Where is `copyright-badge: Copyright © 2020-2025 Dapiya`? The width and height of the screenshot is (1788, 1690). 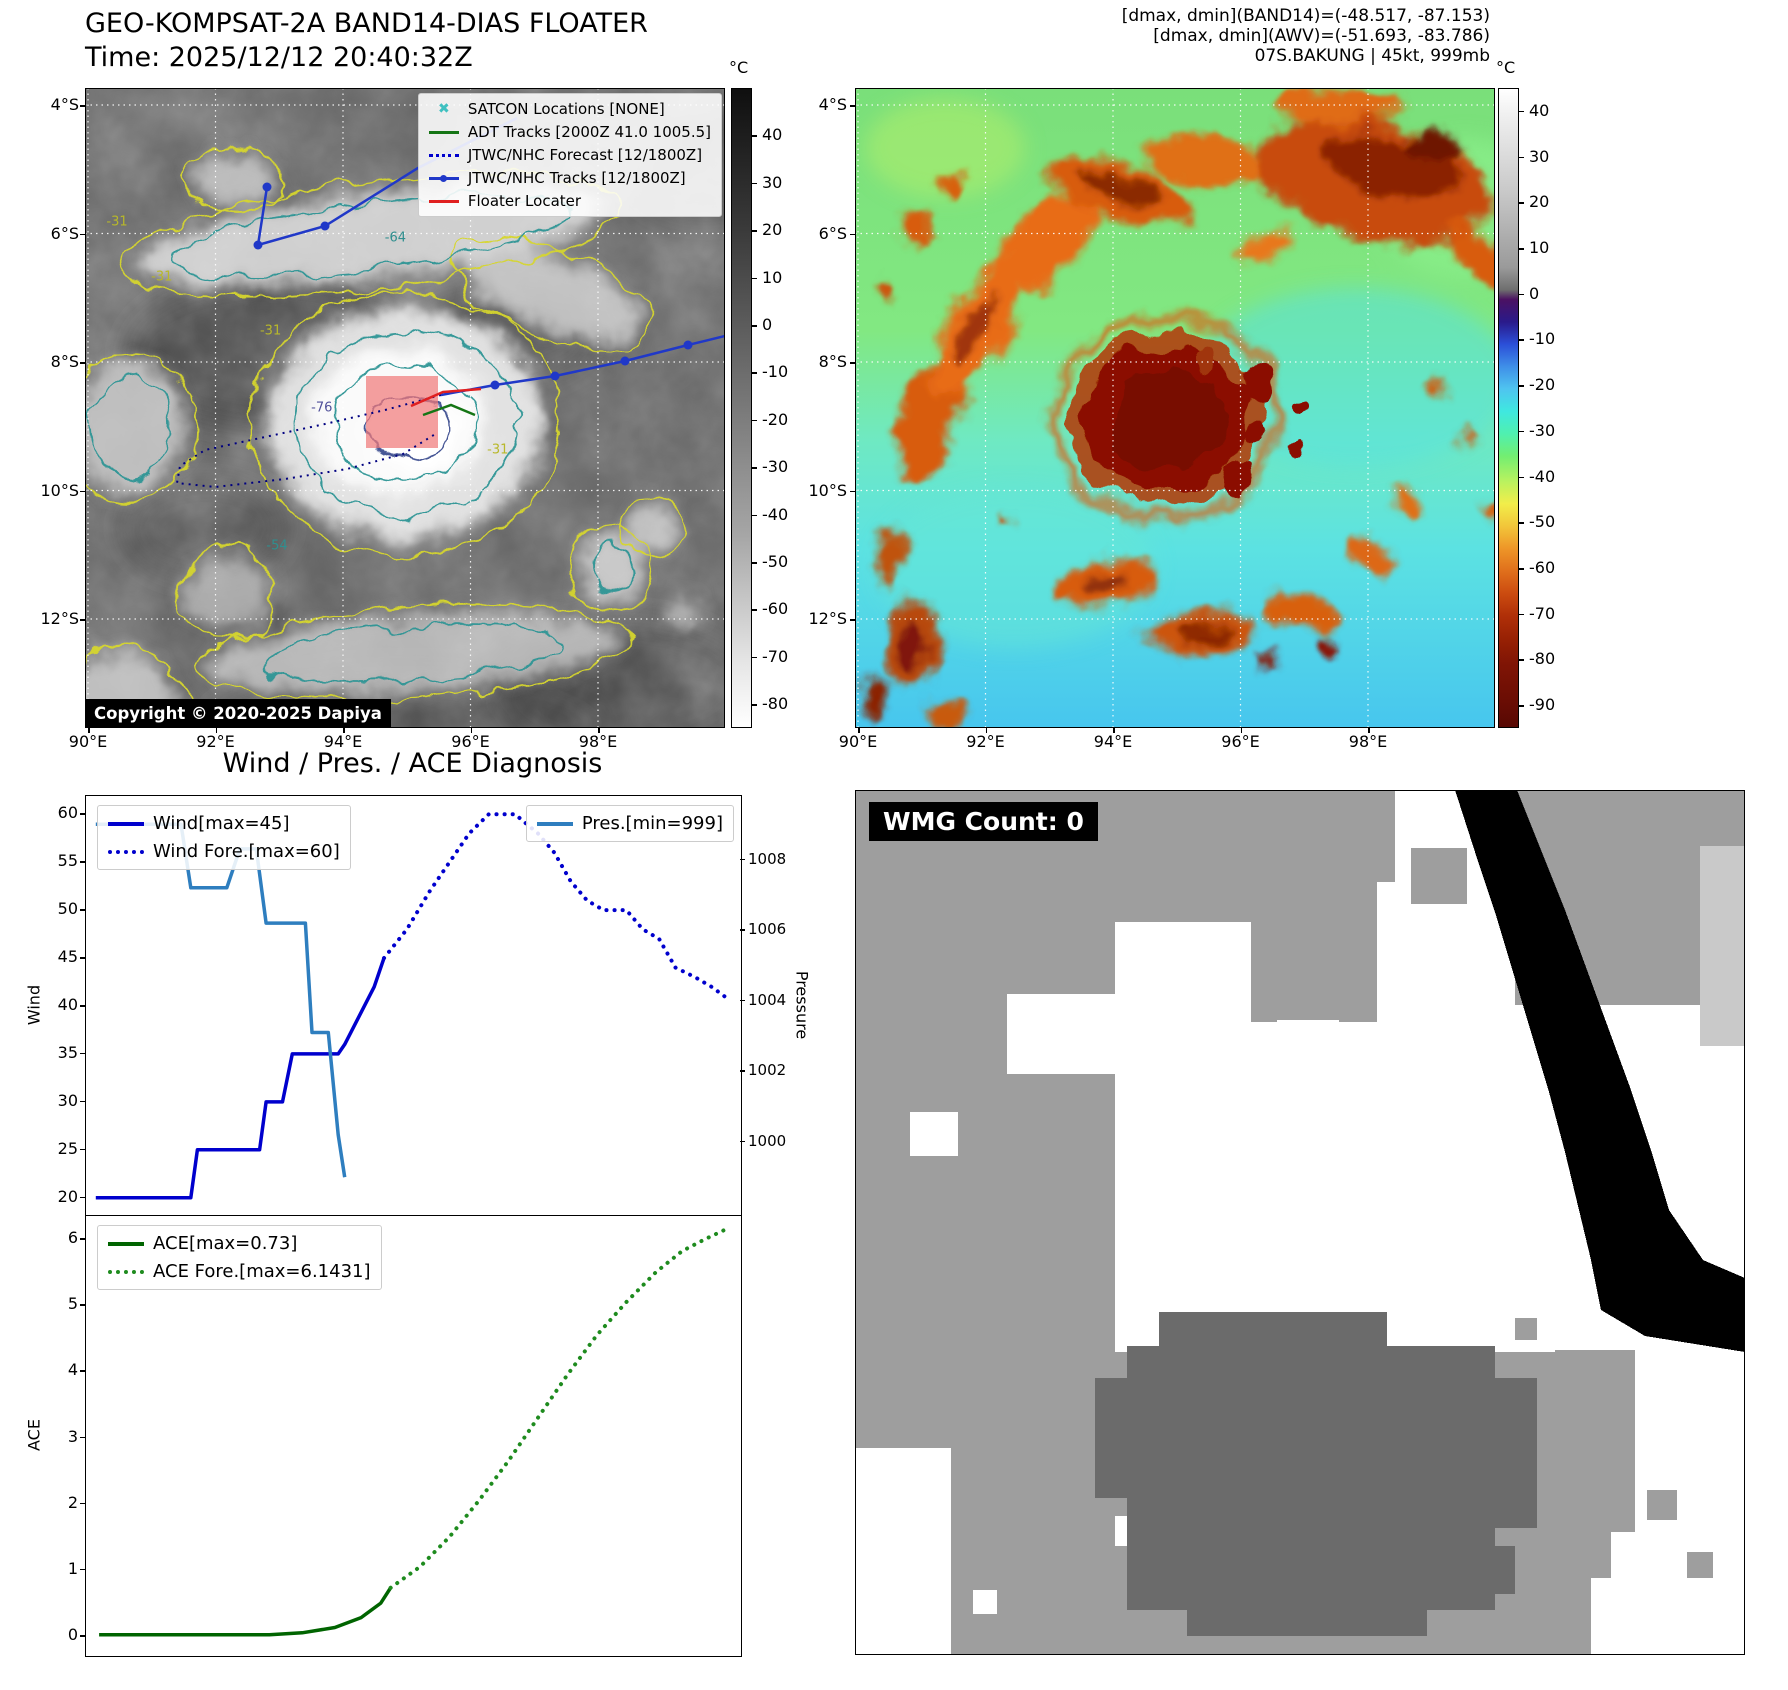
copyright-badge: Copyright © 2020-2025 Dapiya is located at coordinates (238, 713).